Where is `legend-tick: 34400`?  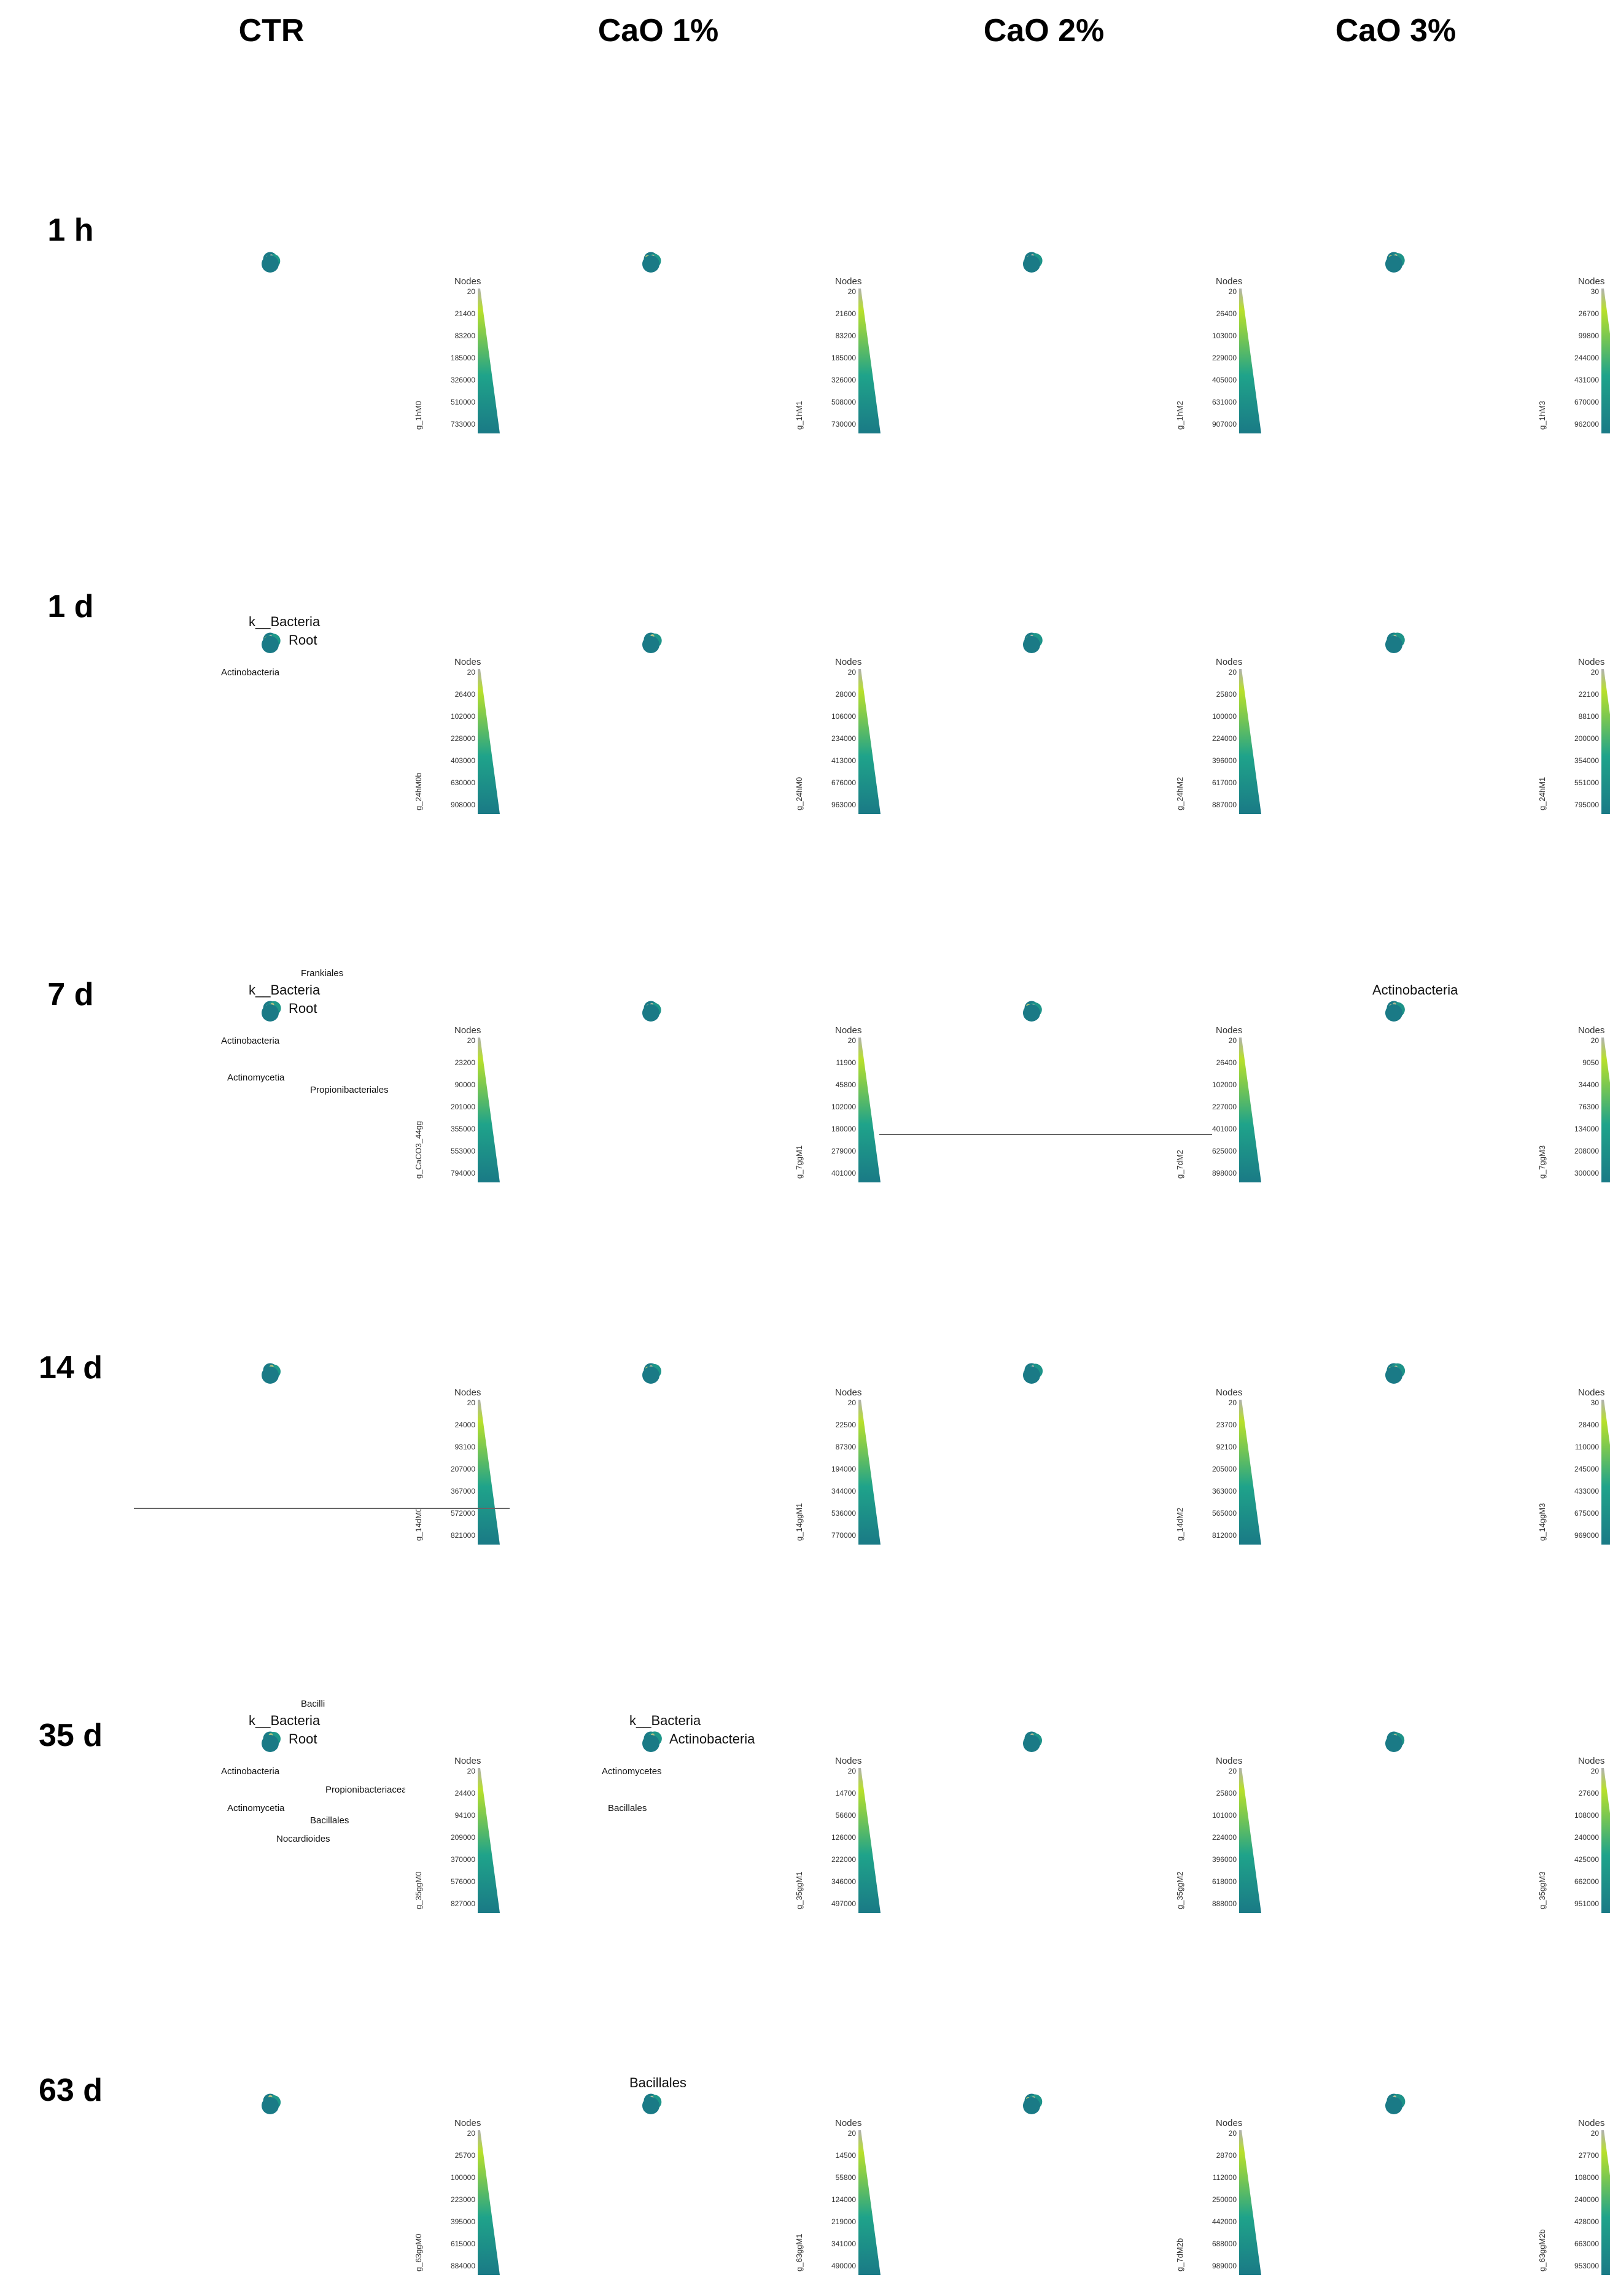 legend-tick: 34400 is located at coordinates (1577, 1084).